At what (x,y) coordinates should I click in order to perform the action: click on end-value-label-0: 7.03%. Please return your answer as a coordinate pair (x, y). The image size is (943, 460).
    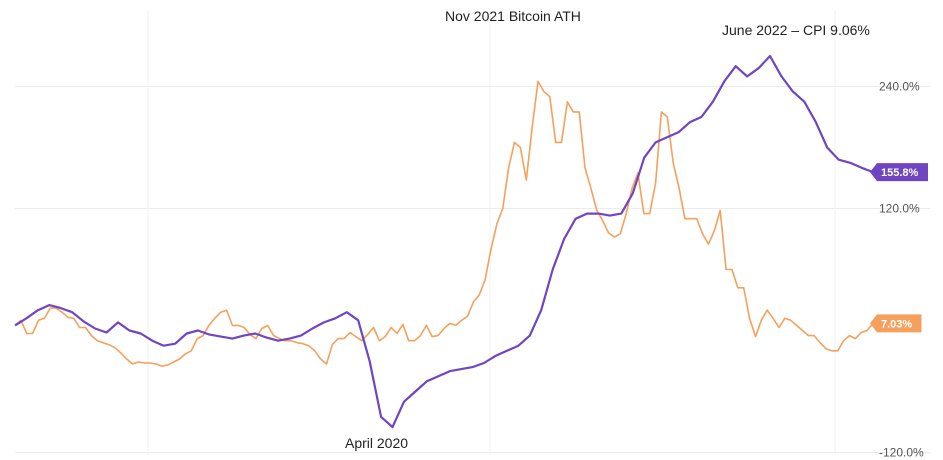
    Looking at the image, I should click on (896, 324).